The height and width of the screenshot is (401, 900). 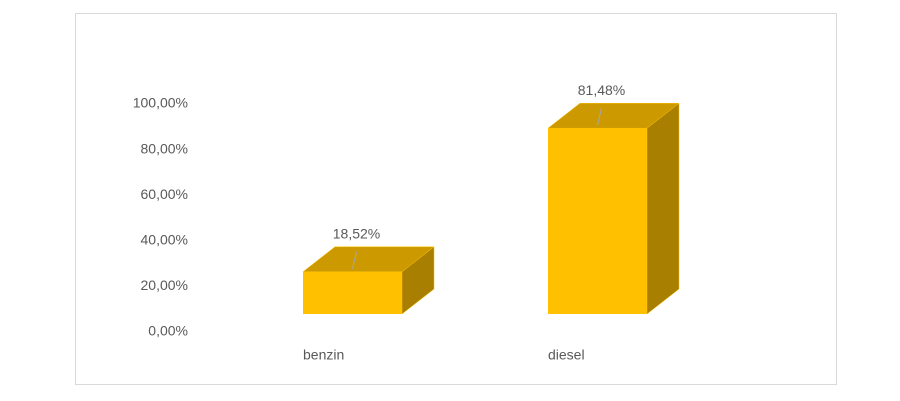 I want to click on x-tick-label: benzin, so click(x=323, y=355).